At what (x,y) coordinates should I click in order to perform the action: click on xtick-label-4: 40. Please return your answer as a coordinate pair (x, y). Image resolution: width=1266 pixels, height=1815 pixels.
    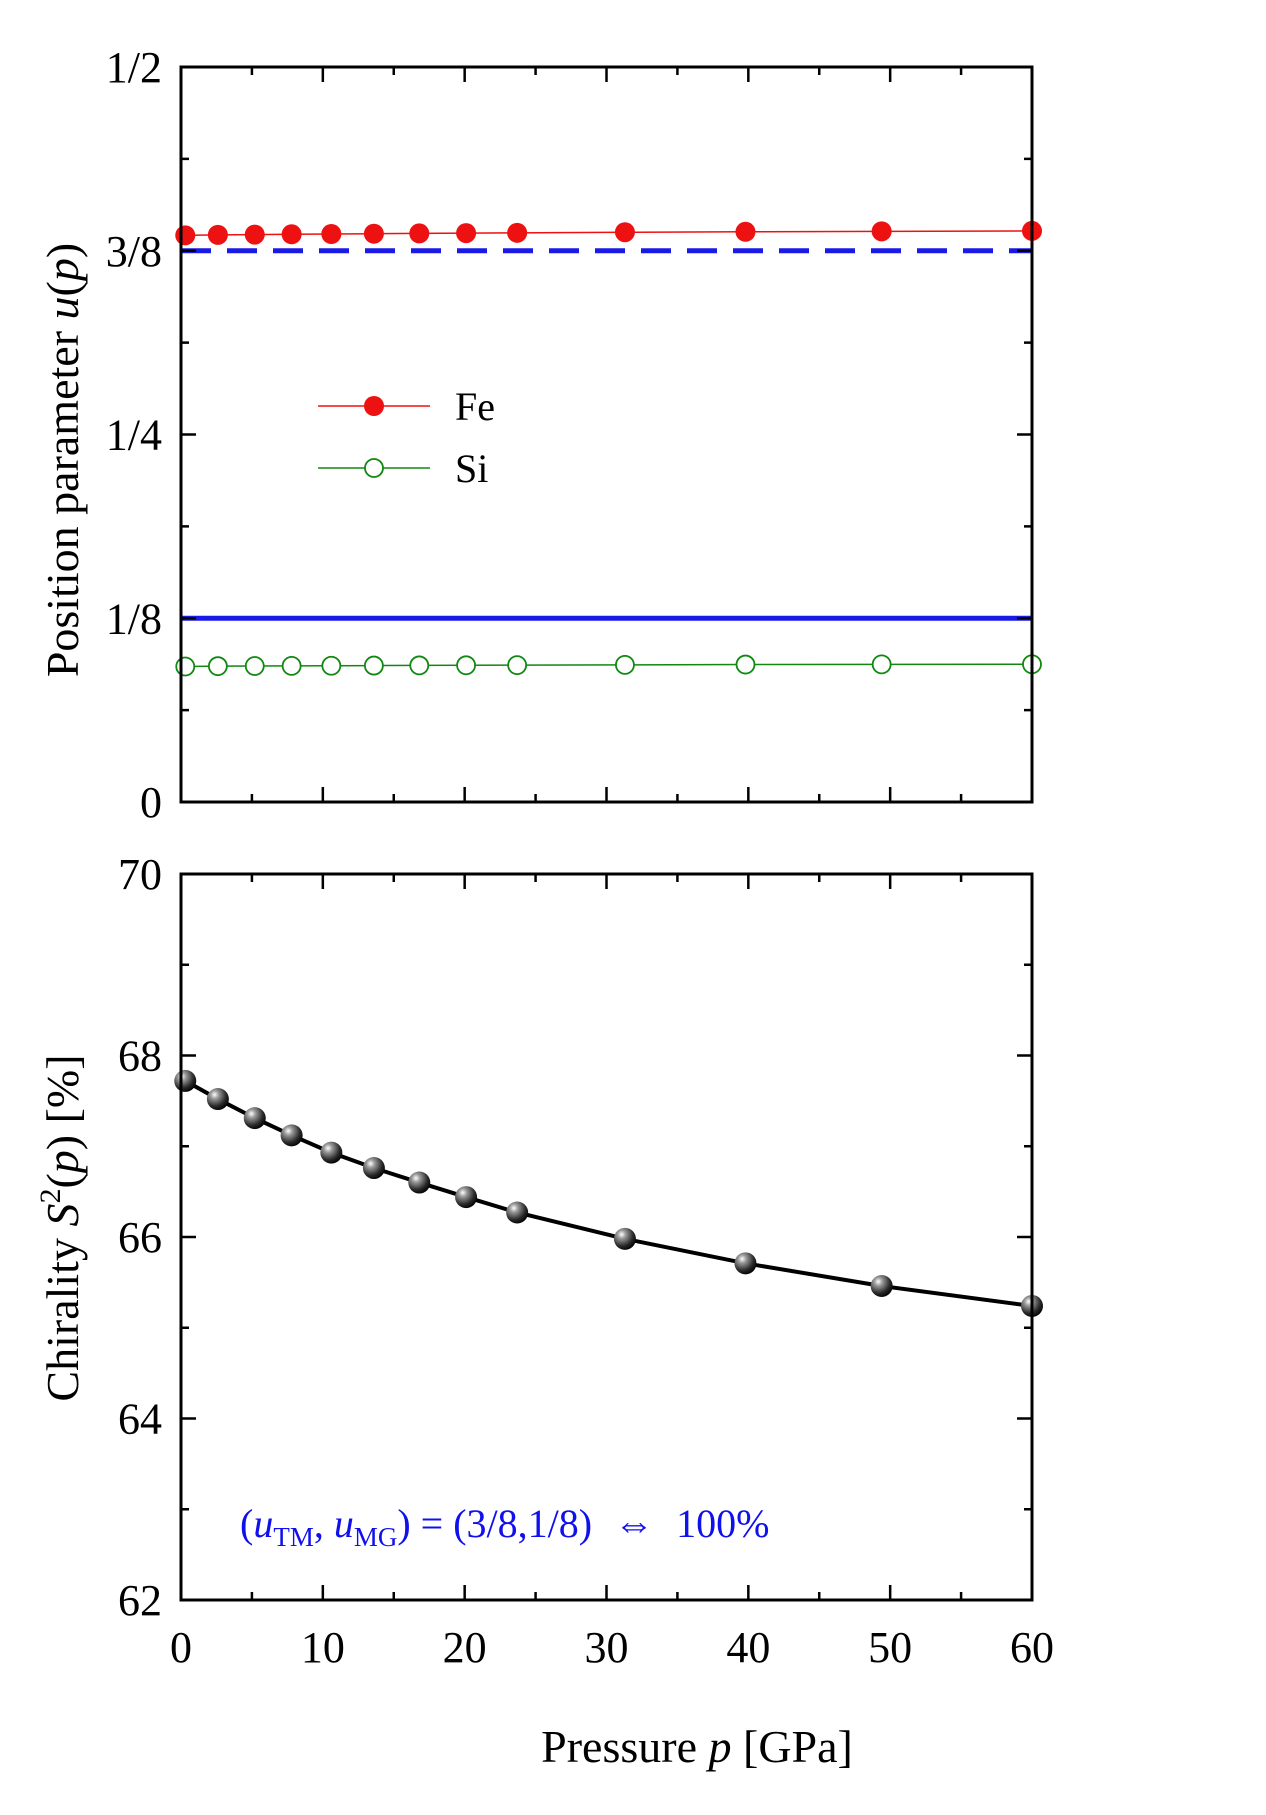
    Looking at the image, I should click on (748, 1647).